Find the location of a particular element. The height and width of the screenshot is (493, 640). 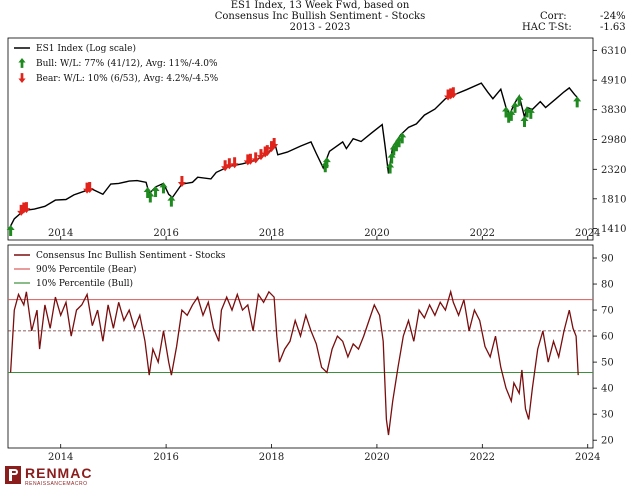

bull-legend-label: Bull: W/L: 77% (41/12), Avg: 11%/-4.0% is located at coordinates (127, 63).